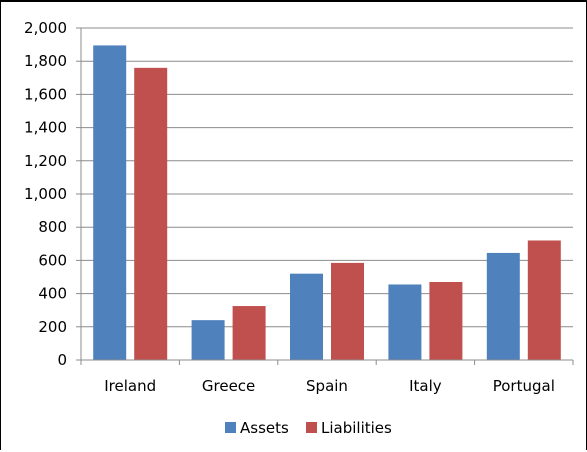 This screenshot has width=587, height=452. What do you see at coordinates (524, 386) in the screenshot?
I see `x-category-label: Portugal` at bounding box center [524, 386].